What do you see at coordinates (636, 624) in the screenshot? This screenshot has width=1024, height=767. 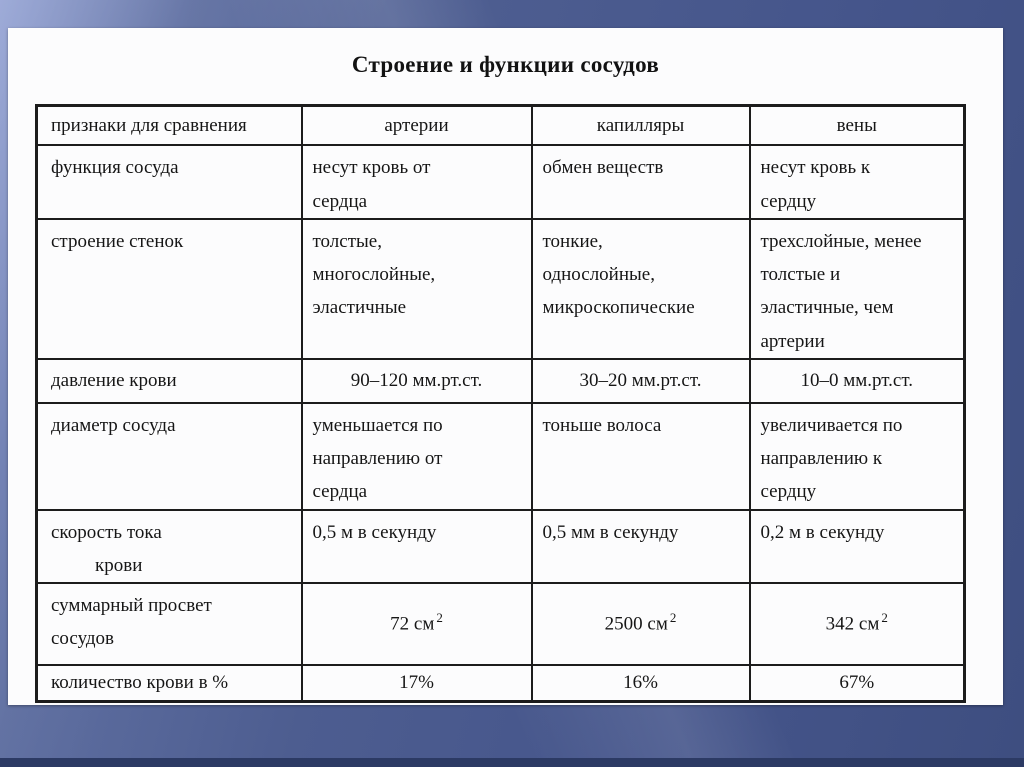 I see `cell-value: 2500 см` at bounding box center [636, 624].